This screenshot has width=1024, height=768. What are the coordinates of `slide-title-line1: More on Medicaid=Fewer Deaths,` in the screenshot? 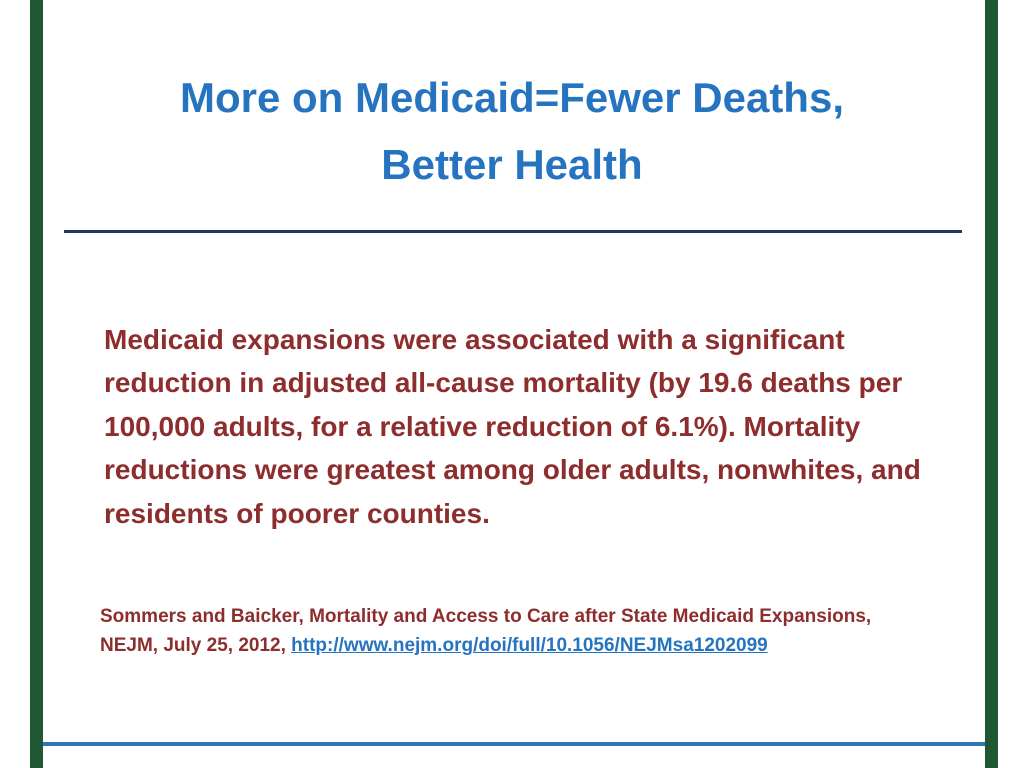 It's located at (511, 97).